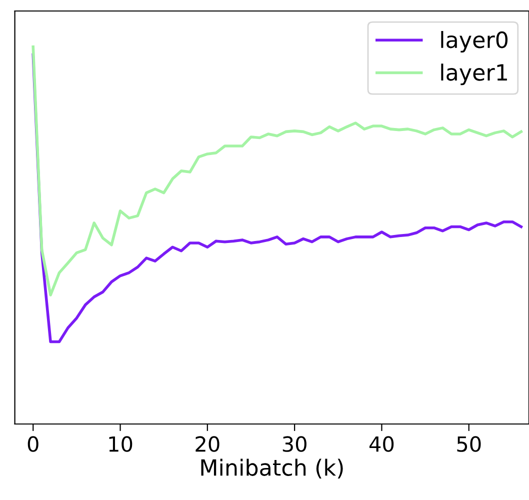 This screenshot has width=529, height=500. What do you see at coordinates (474, 42) in the screenshot?
I see `legend-label: layer0` at bounding box center [474, 42].